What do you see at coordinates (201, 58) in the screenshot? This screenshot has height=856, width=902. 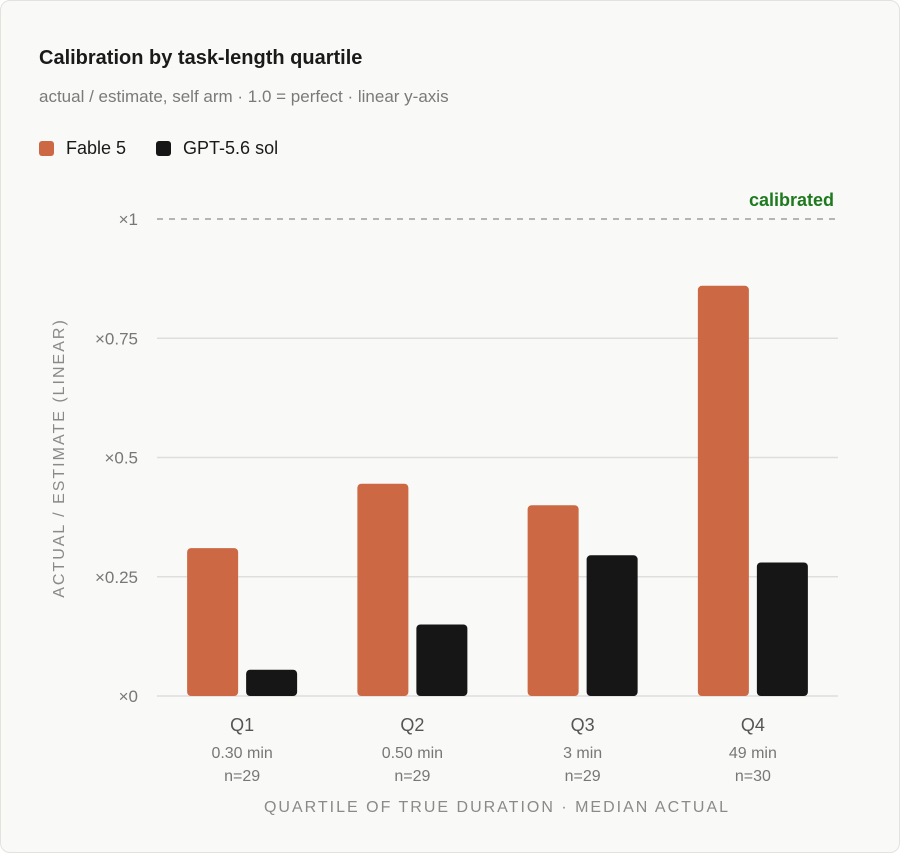 I see `chart-title: Calibration by task-length quartile` at bounding box center [201, 58].